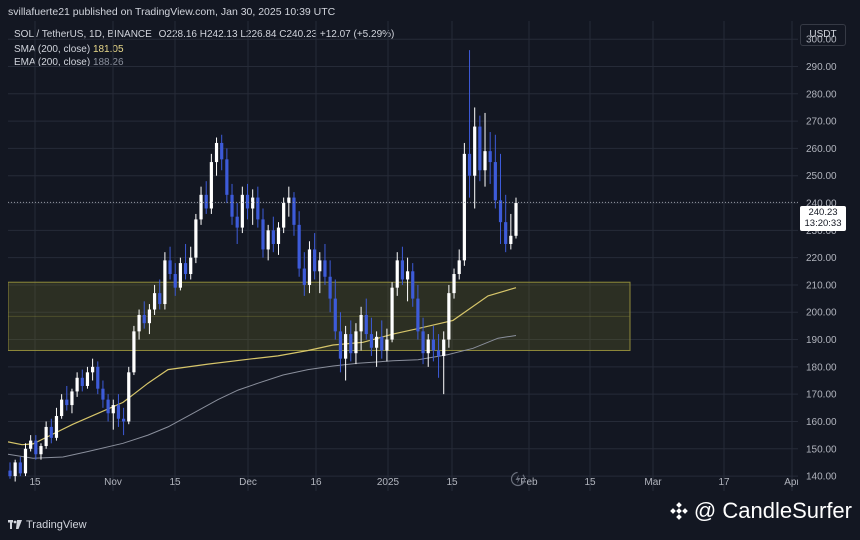 The height and width of the screenshot is (540, 860). Describe the element at coordinates (319, 316) in the screenshot. I see `support-zone` at that location.